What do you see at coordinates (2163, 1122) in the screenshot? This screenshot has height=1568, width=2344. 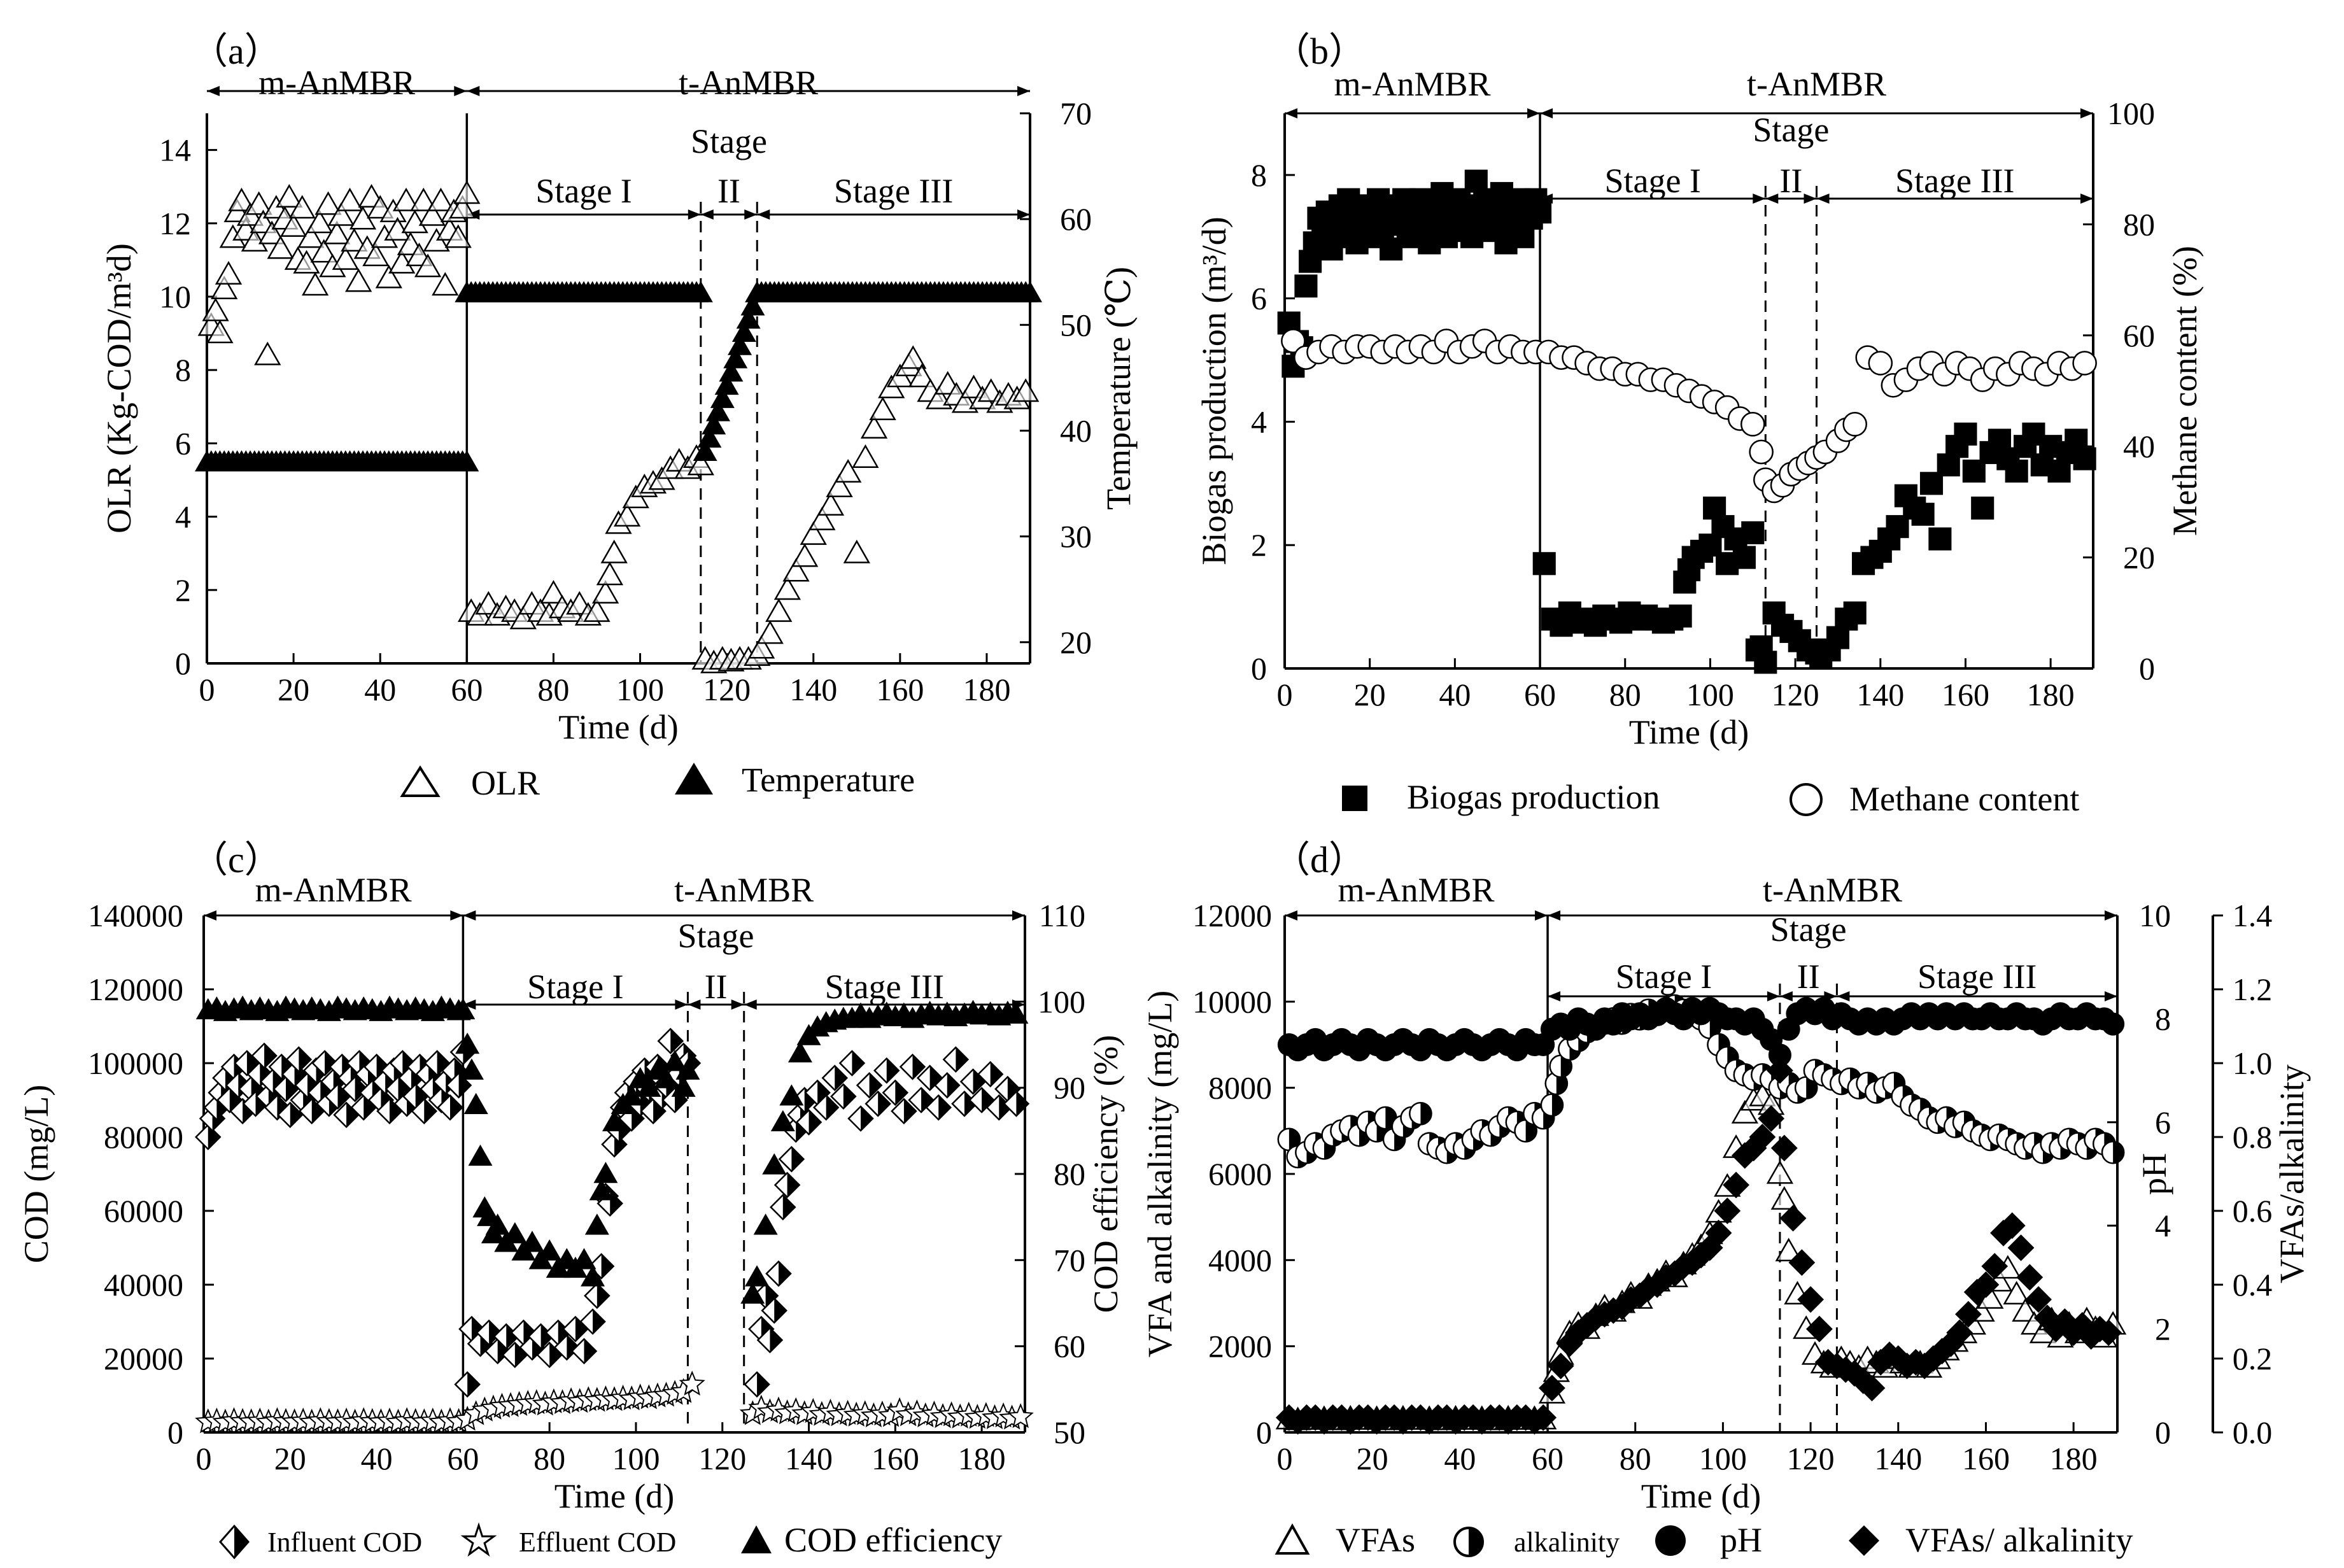 I see `y2-tick-label: 6` at bounding box center [2163, 1122].